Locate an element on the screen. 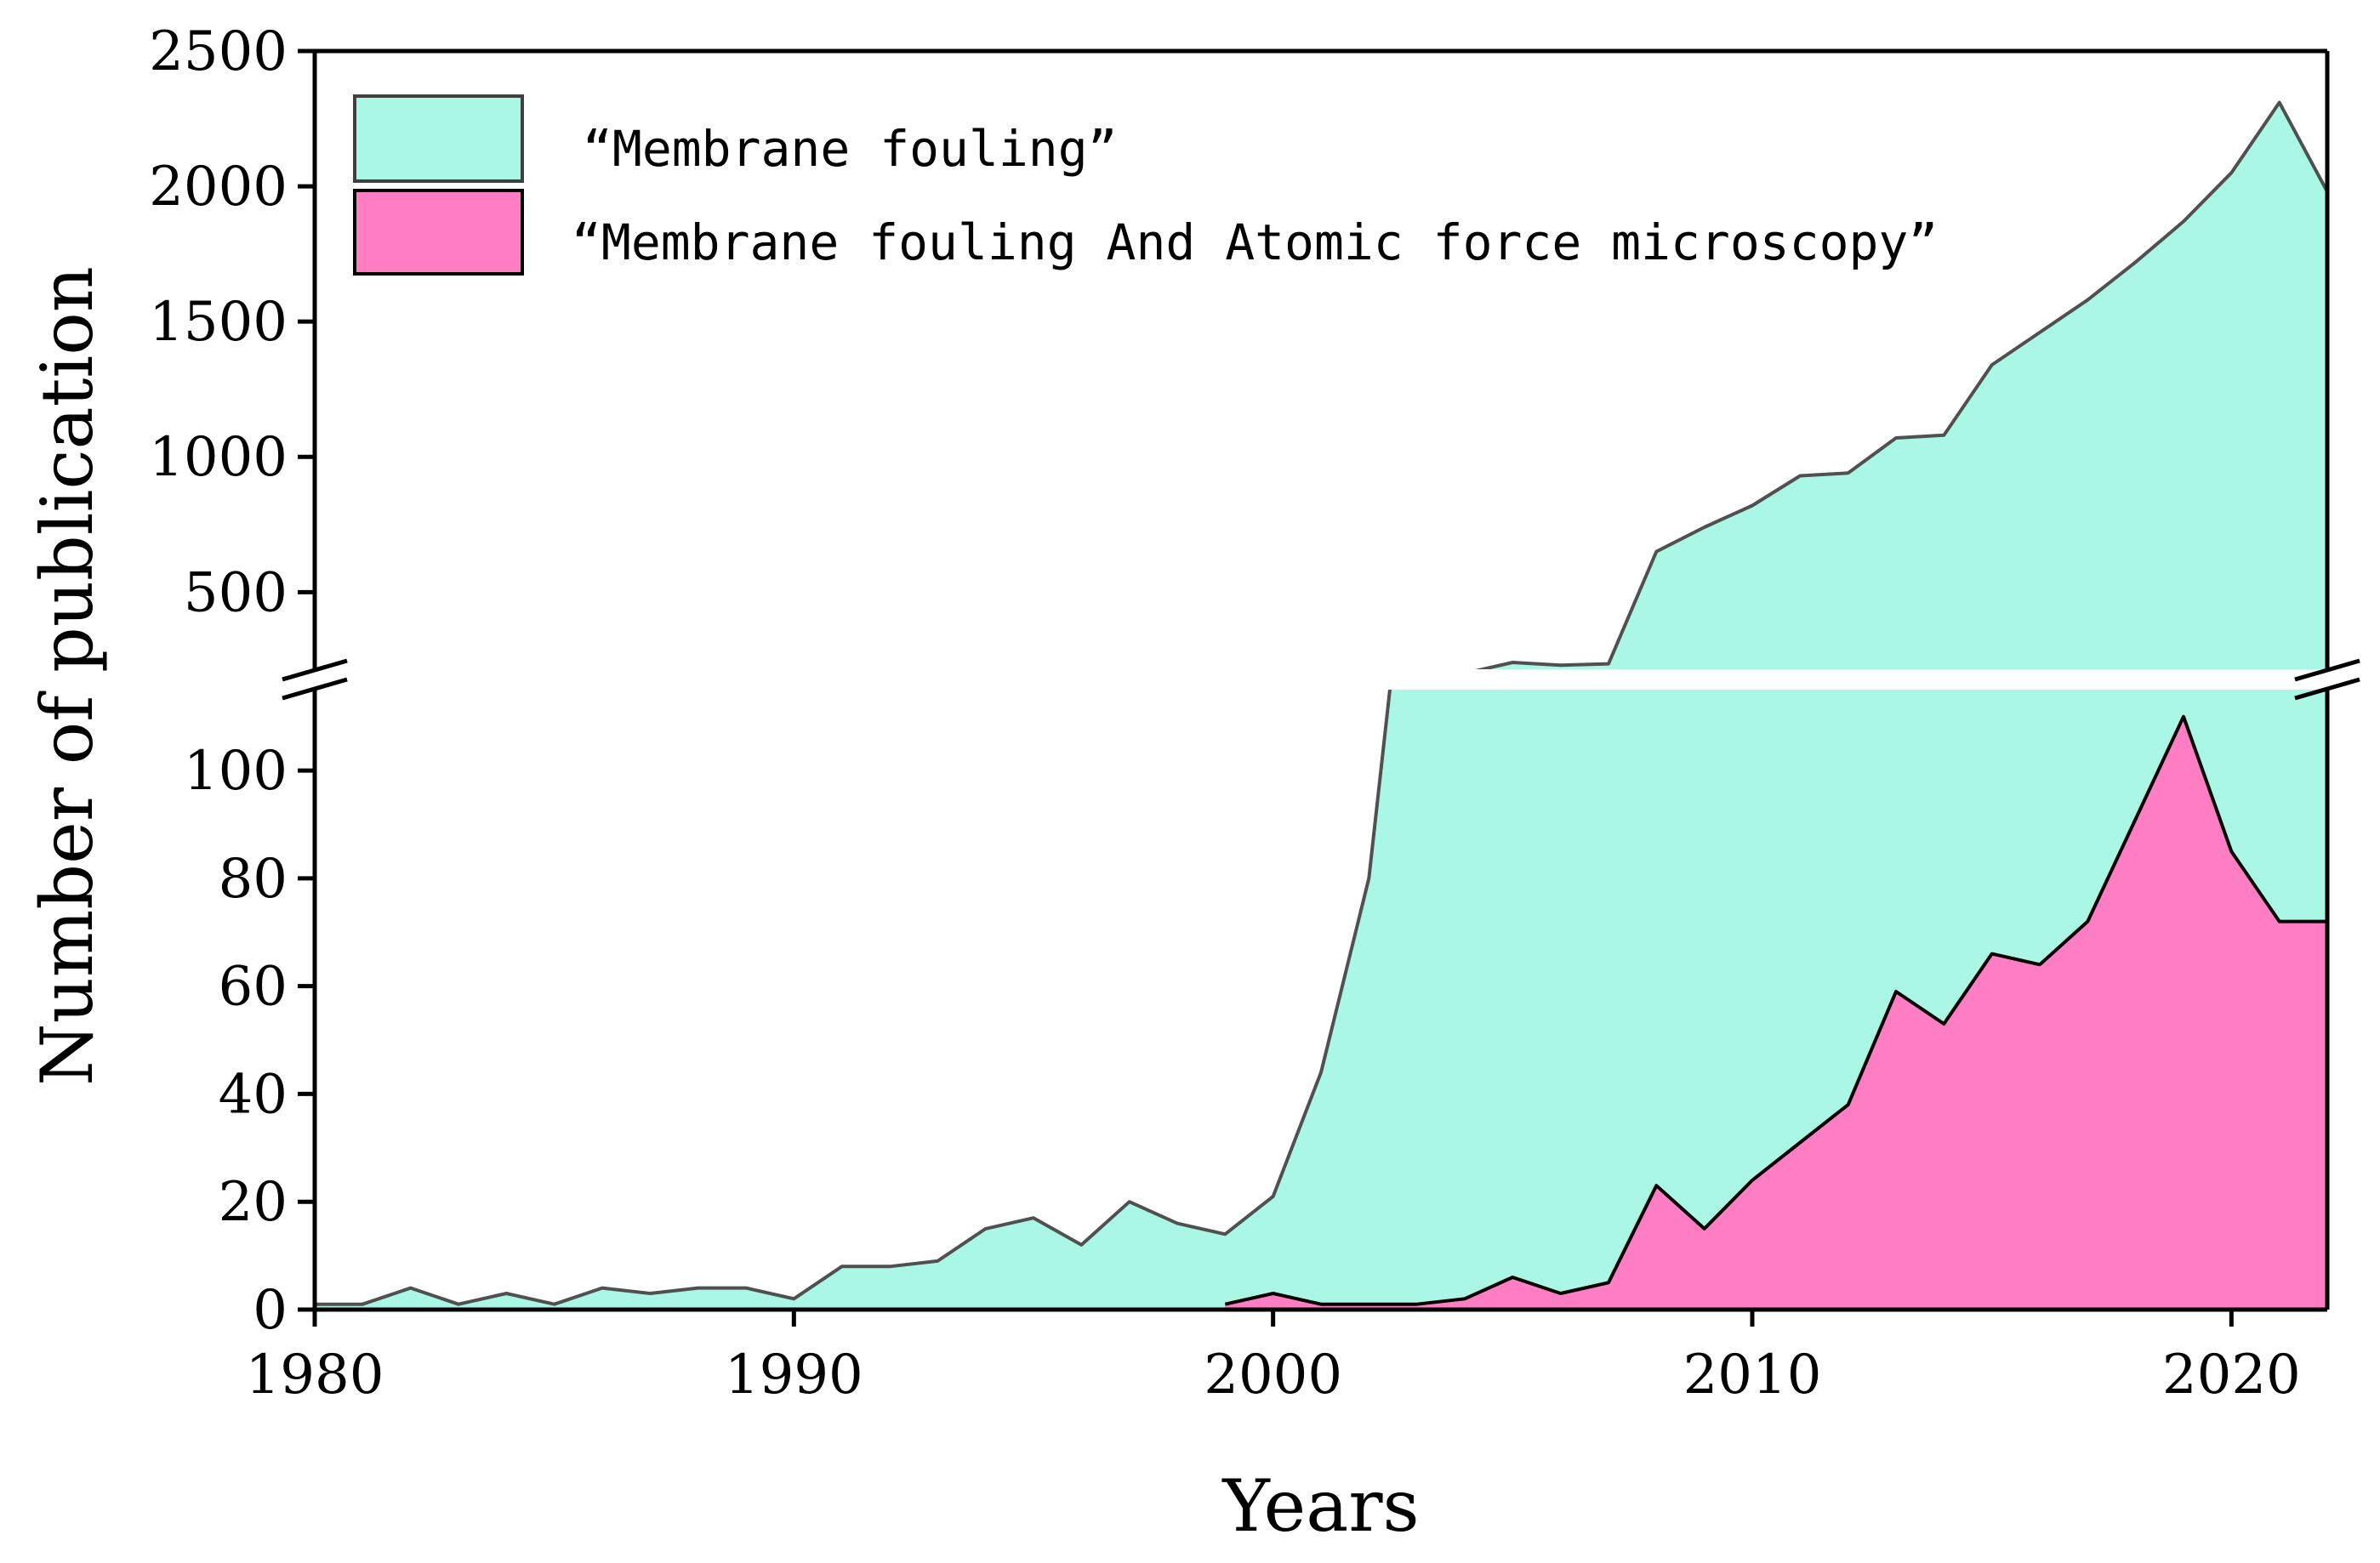 This screenshot has width=2380, height=1563. membrane-fouling-line-upper is located at coordinates (1901, 384).